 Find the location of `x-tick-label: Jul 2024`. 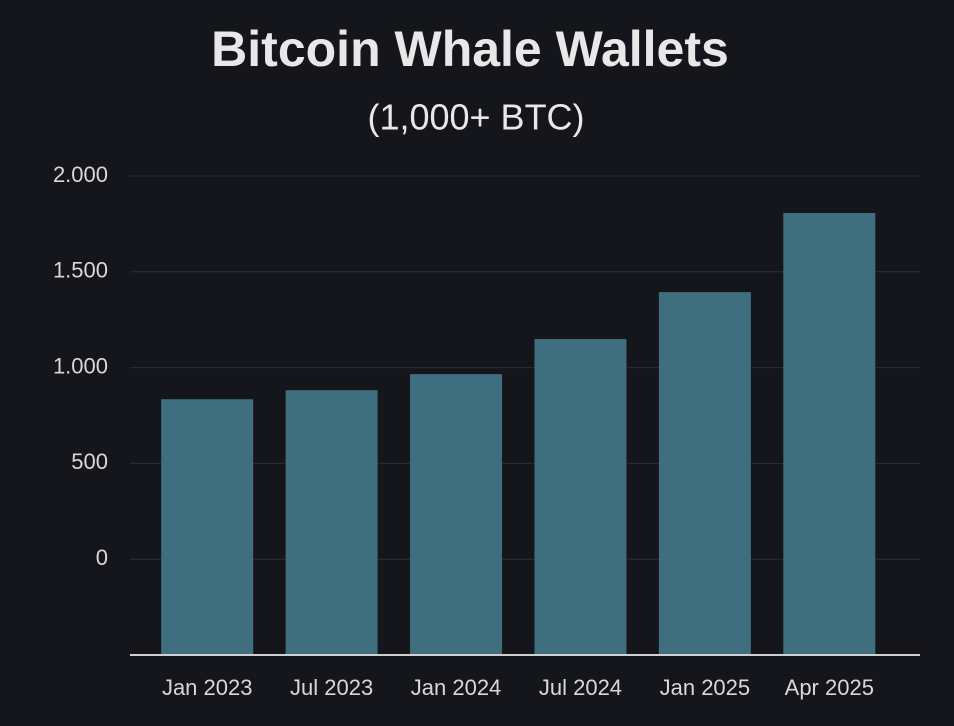

x-tick-label: Jul 2024 is located at coordinates (580, 687).